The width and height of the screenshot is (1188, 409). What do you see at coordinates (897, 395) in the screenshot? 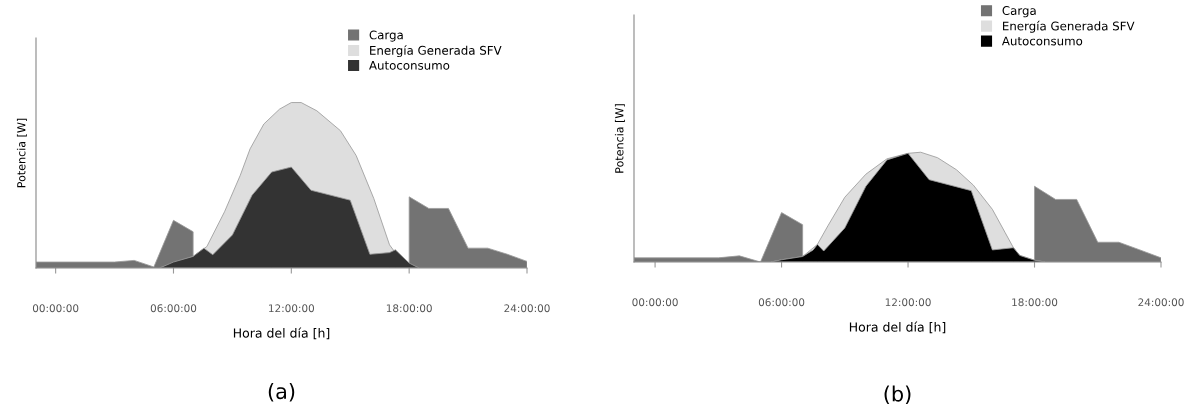
I see `text: (b)` at bounding box center [897, 395].